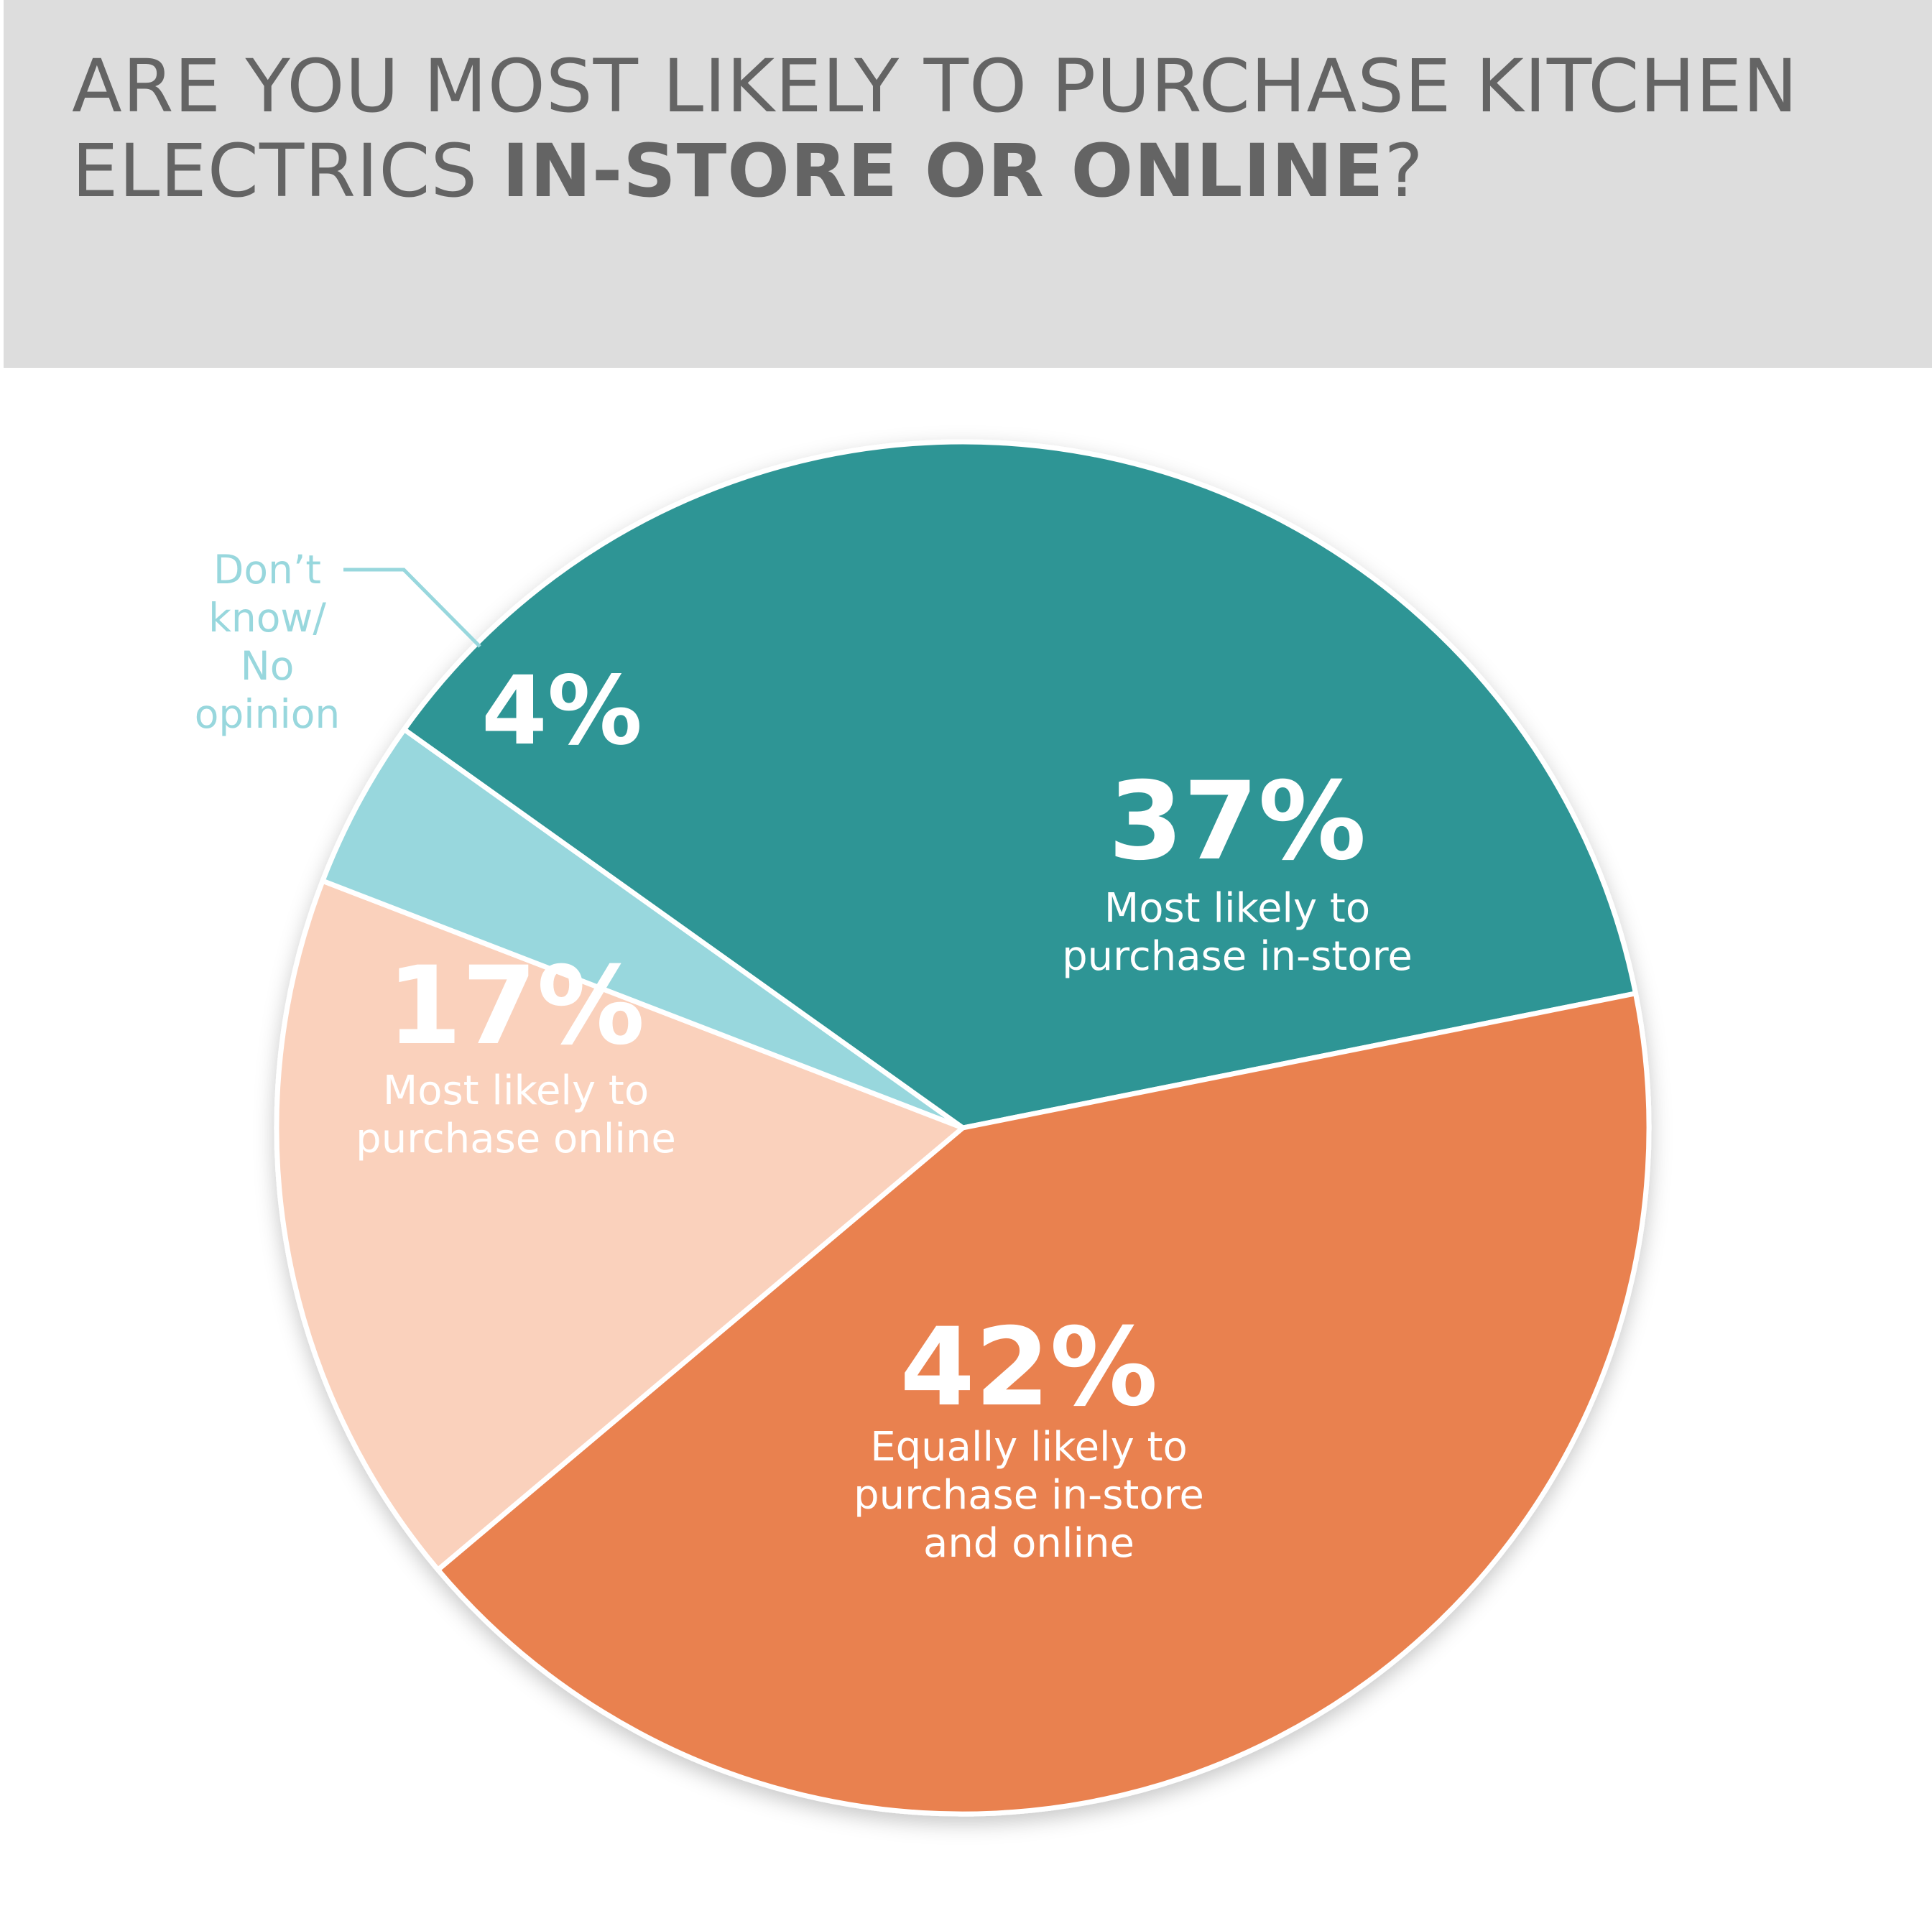 This screenshot has height=1931, width=1932. Describe the element at coordinates (1029, 1495) in the screenshot. I see `slice-category-label-2-line-2: purchase in-store` at that location.